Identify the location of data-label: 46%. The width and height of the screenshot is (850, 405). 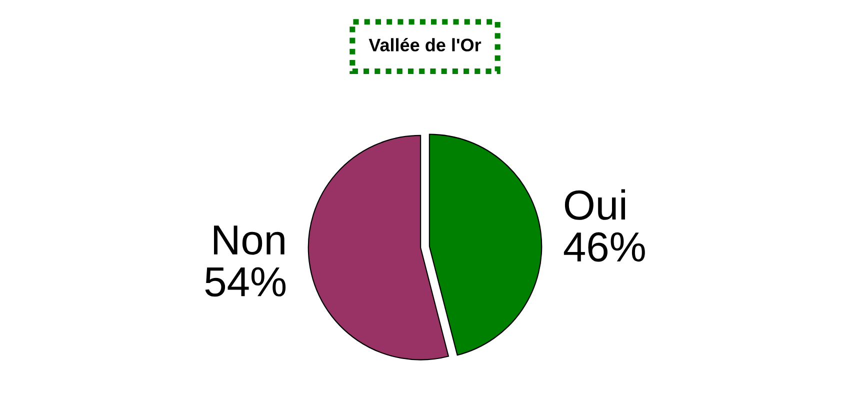
(604, 247).